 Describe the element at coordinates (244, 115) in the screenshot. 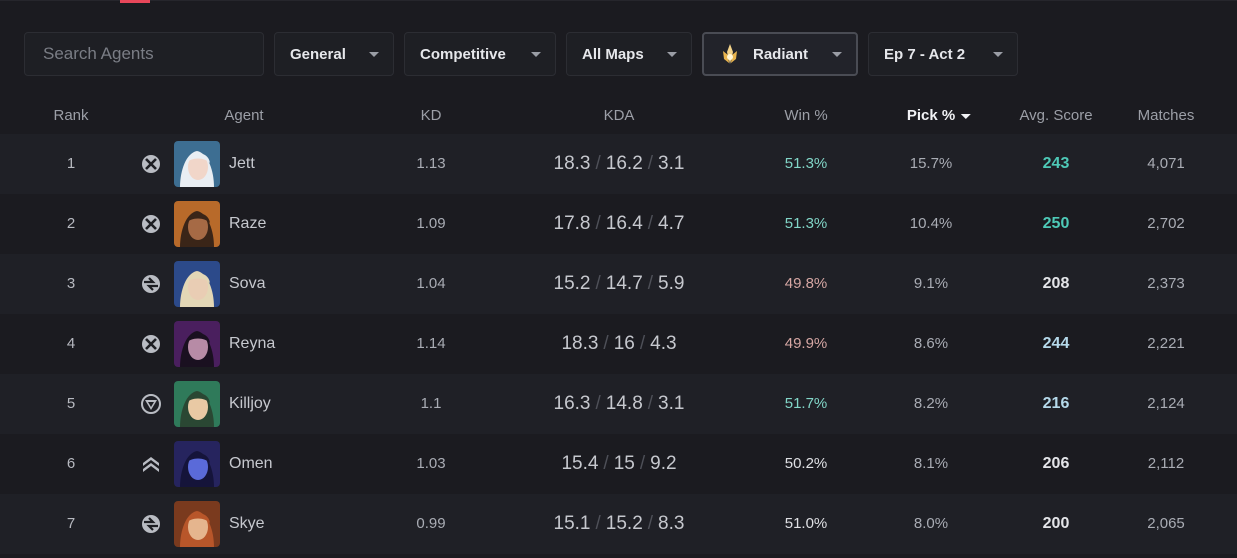

I see `col-agent: Agent` at that location.